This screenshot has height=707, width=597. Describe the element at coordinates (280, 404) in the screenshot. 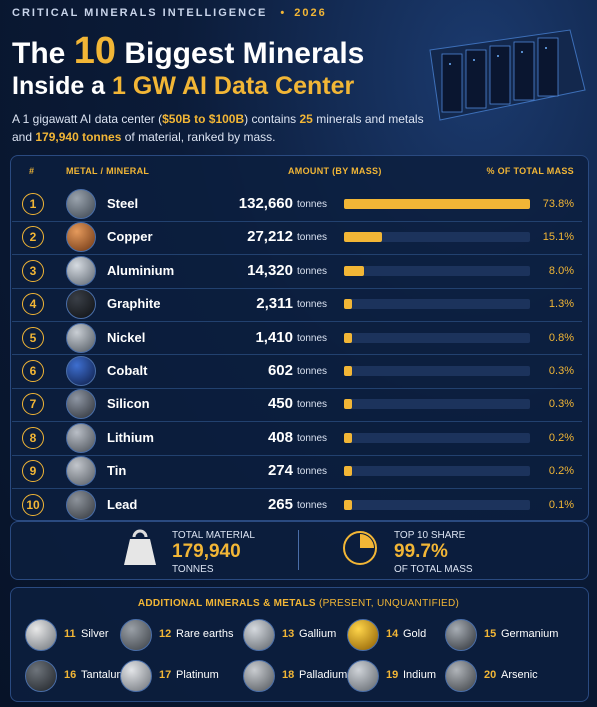

I see `amount: 450` at that location.